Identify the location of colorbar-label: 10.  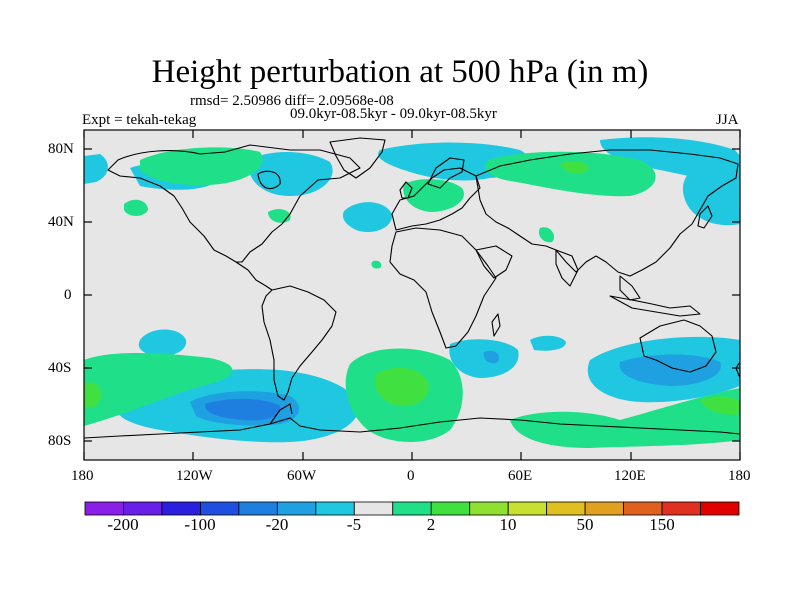
(508, 524).